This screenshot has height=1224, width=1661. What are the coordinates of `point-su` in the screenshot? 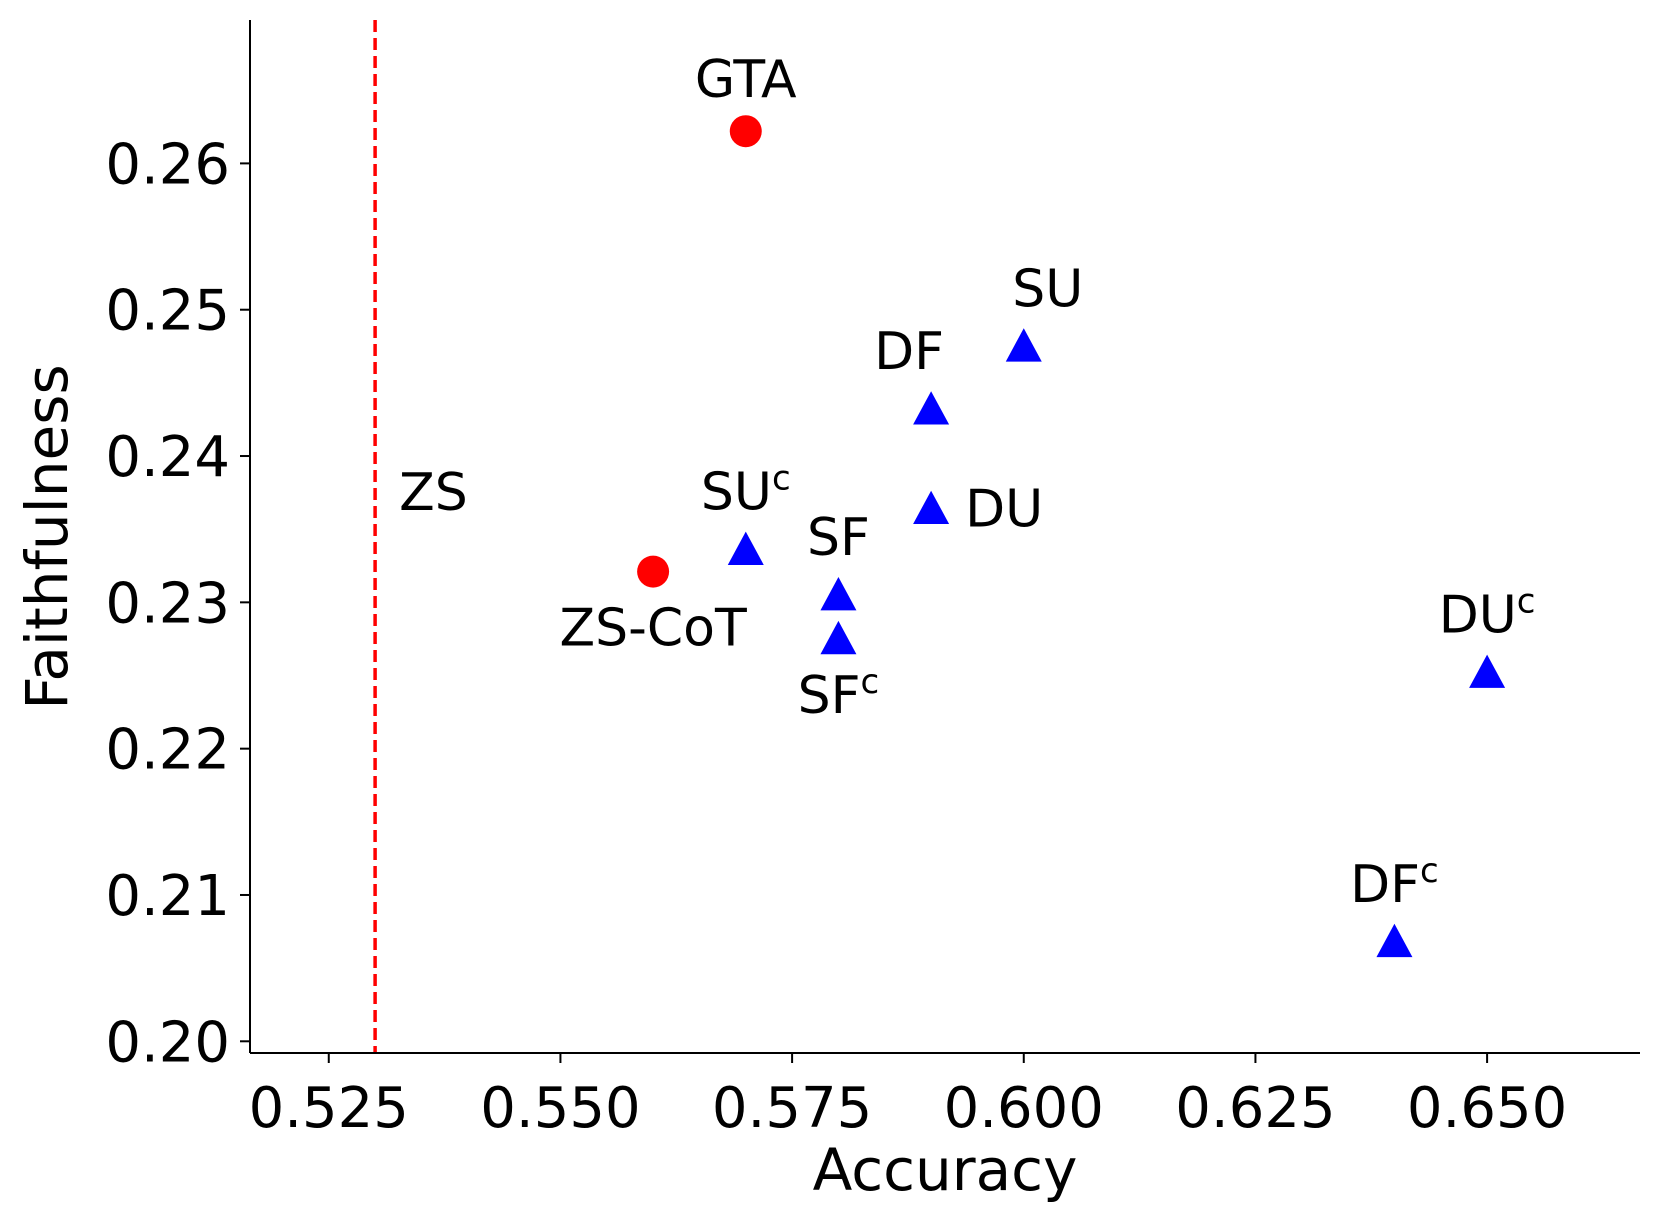 It's located at (1023, 345).